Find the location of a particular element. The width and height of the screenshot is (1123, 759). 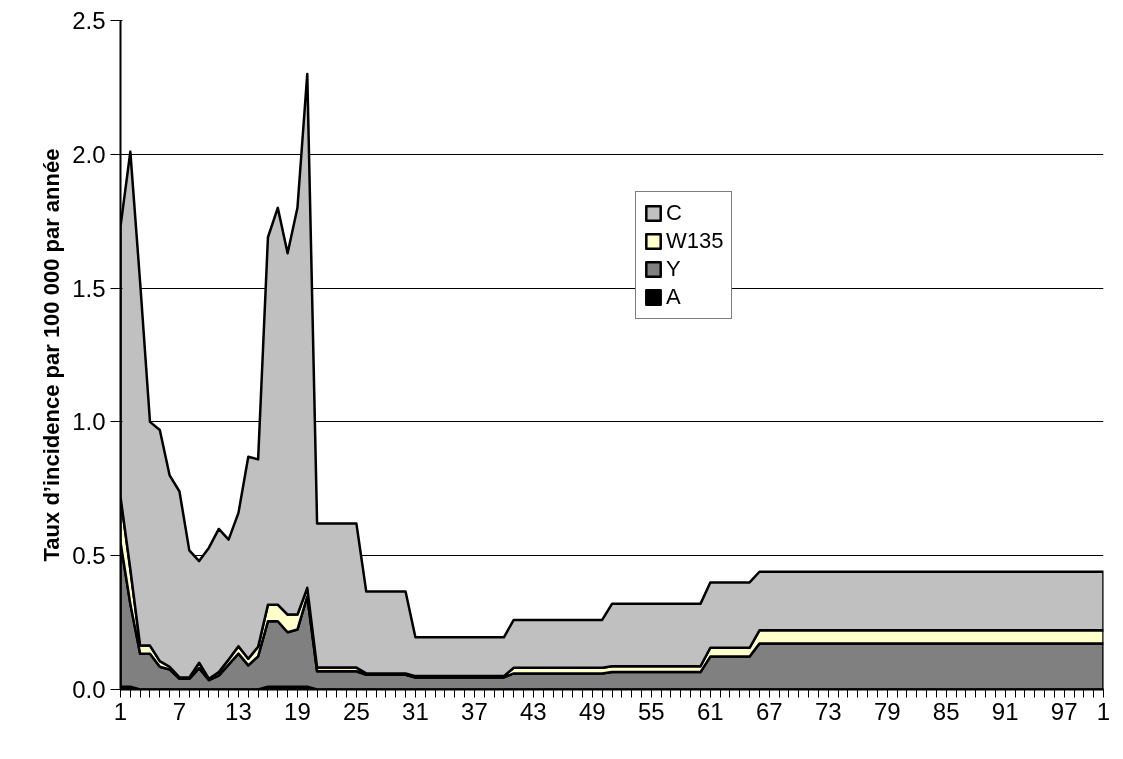

y-tick-label: 1.5 is located at coordinates (89, 288).